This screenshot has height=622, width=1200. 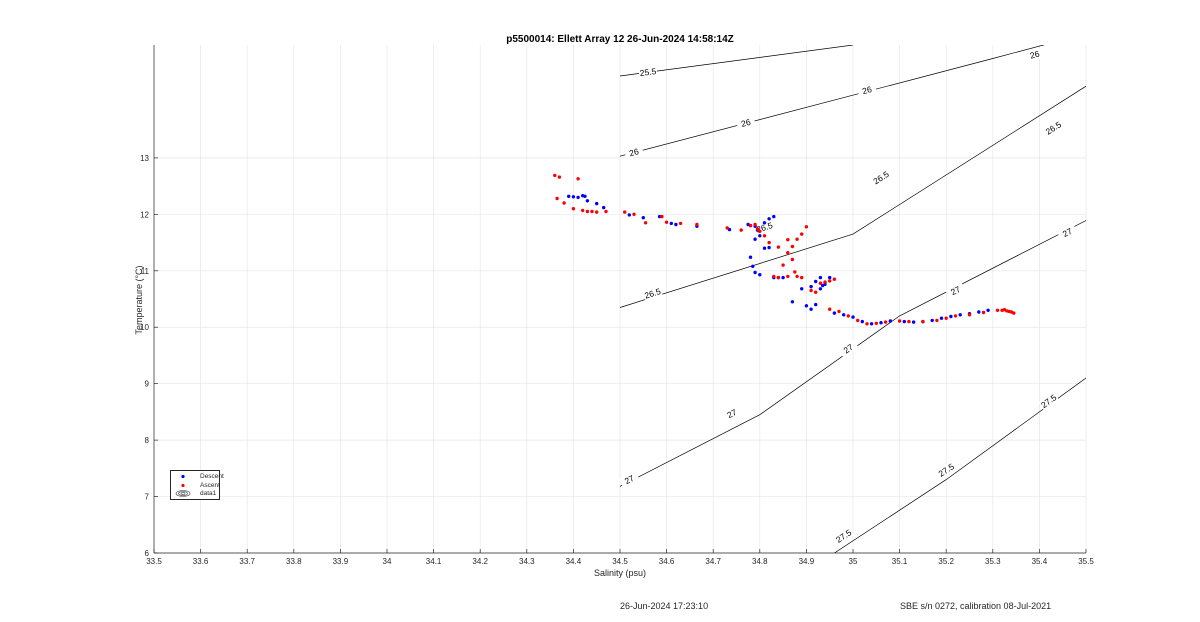 I want to click on y-tick-label: 7, so click(x=147, y=497).